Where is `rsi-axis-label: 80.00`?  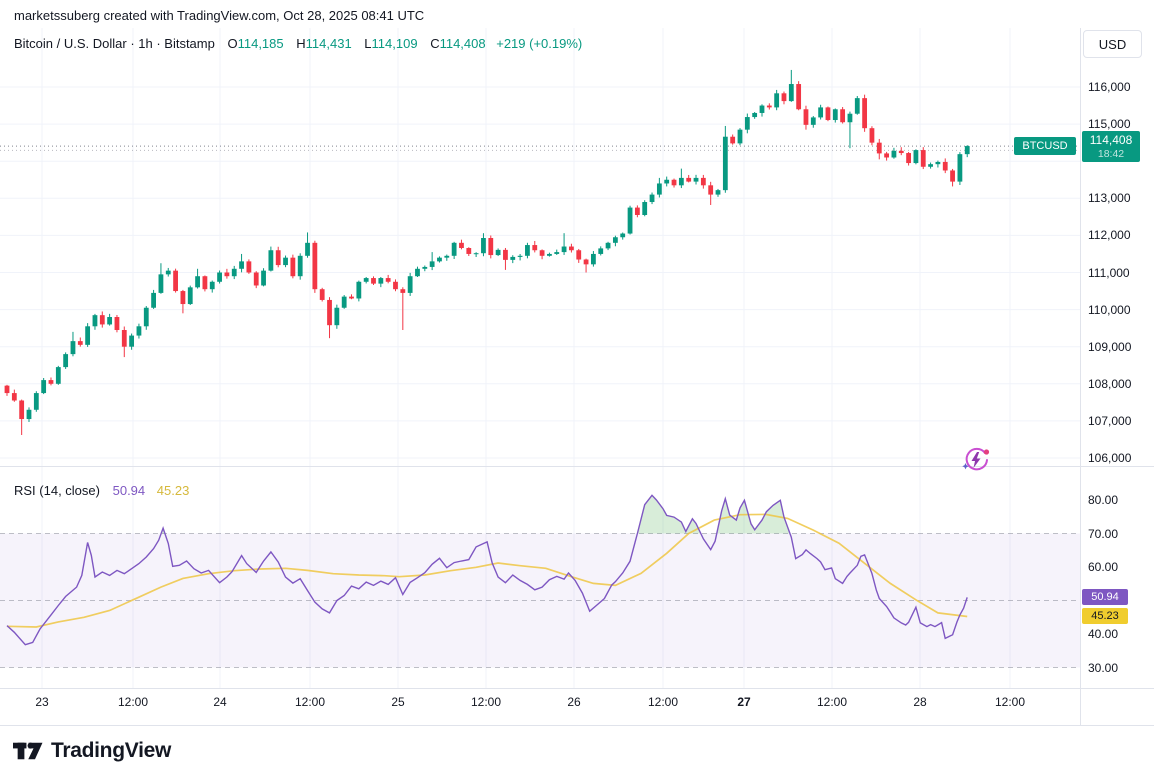 rsi-axis-label: 80.00 is located at coordinates (1103, 500).